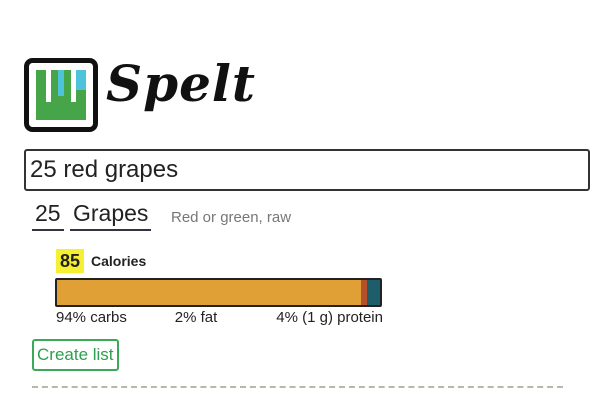  I want to click on quantity: 25, so click(48, 215).